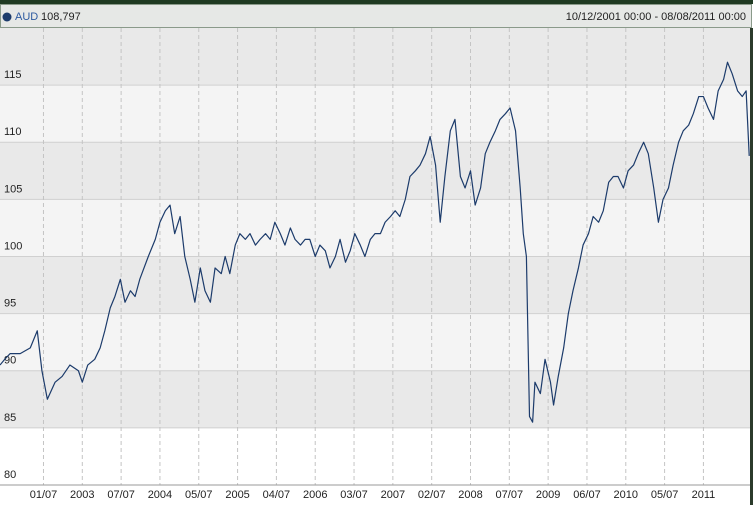 Image resolution: width=753 pixels, height=505 pixels. Describe the element at coordinates (82, 495) in the screenshot. I see `x-tick-label: 2003` at that location.